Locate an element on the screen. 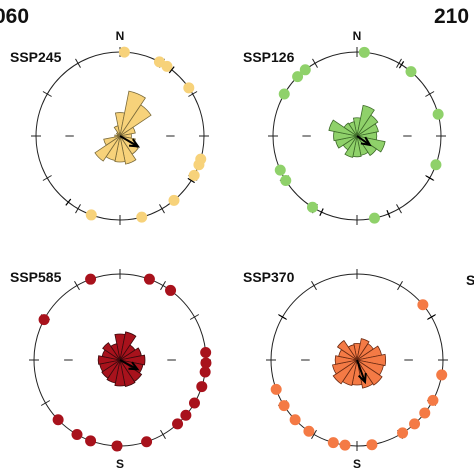  panel-title: SSP585 is located at coordinates (36, 277).